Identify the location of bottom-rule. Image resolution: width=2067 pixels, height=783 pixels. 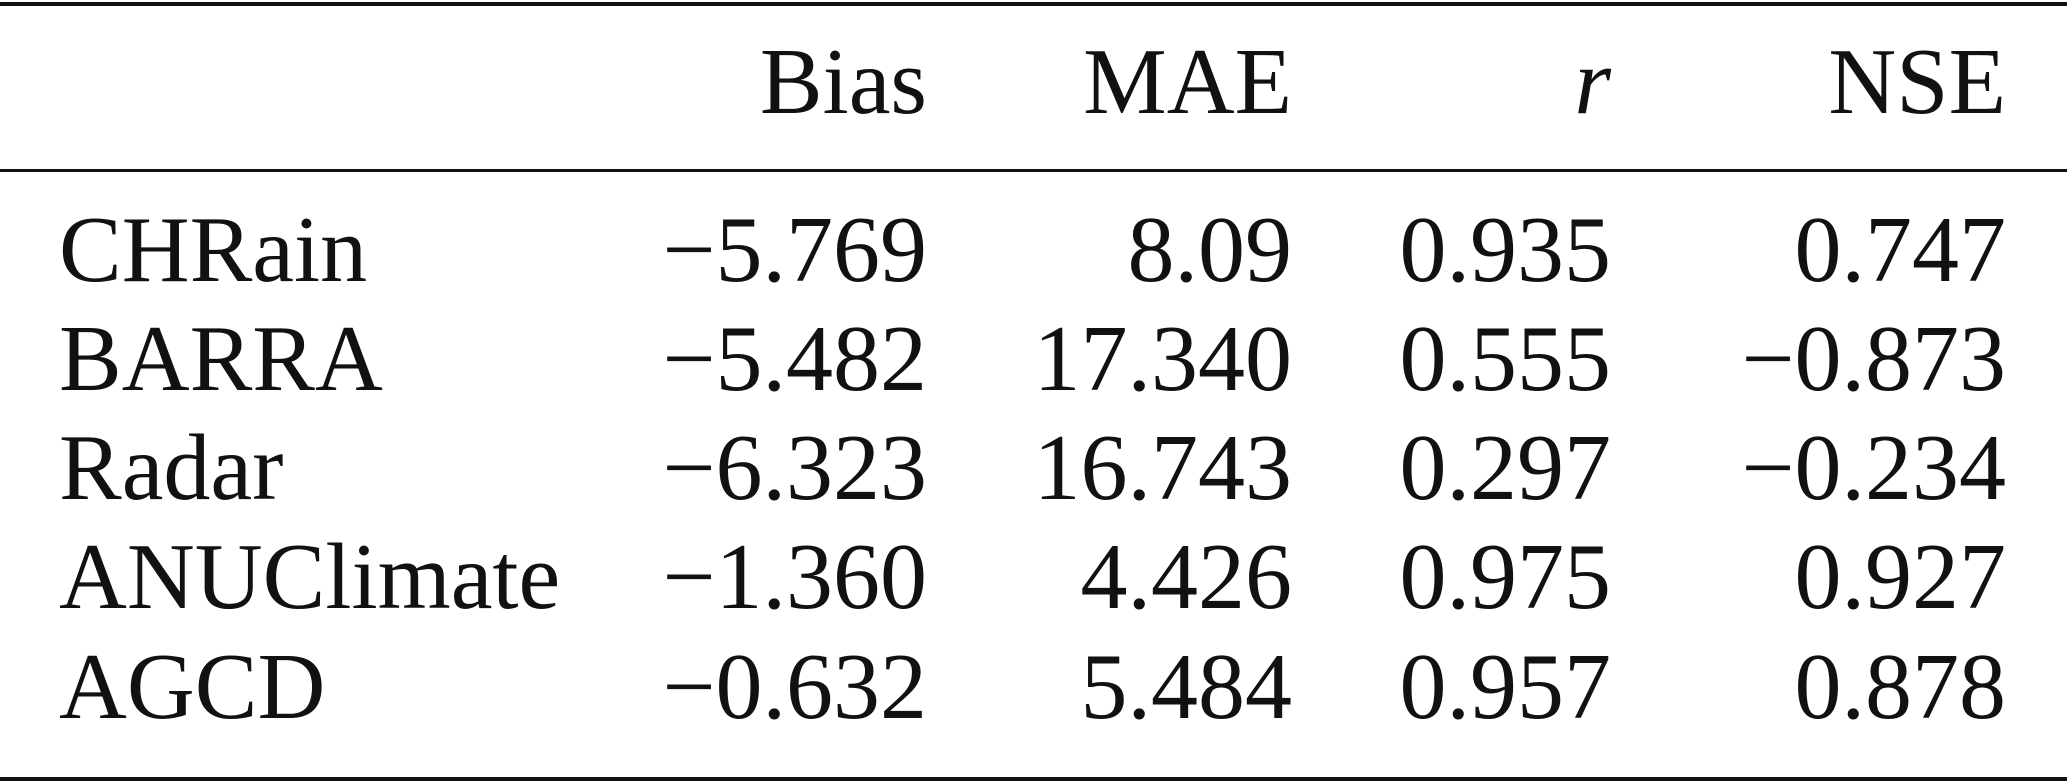
(1033, 779).